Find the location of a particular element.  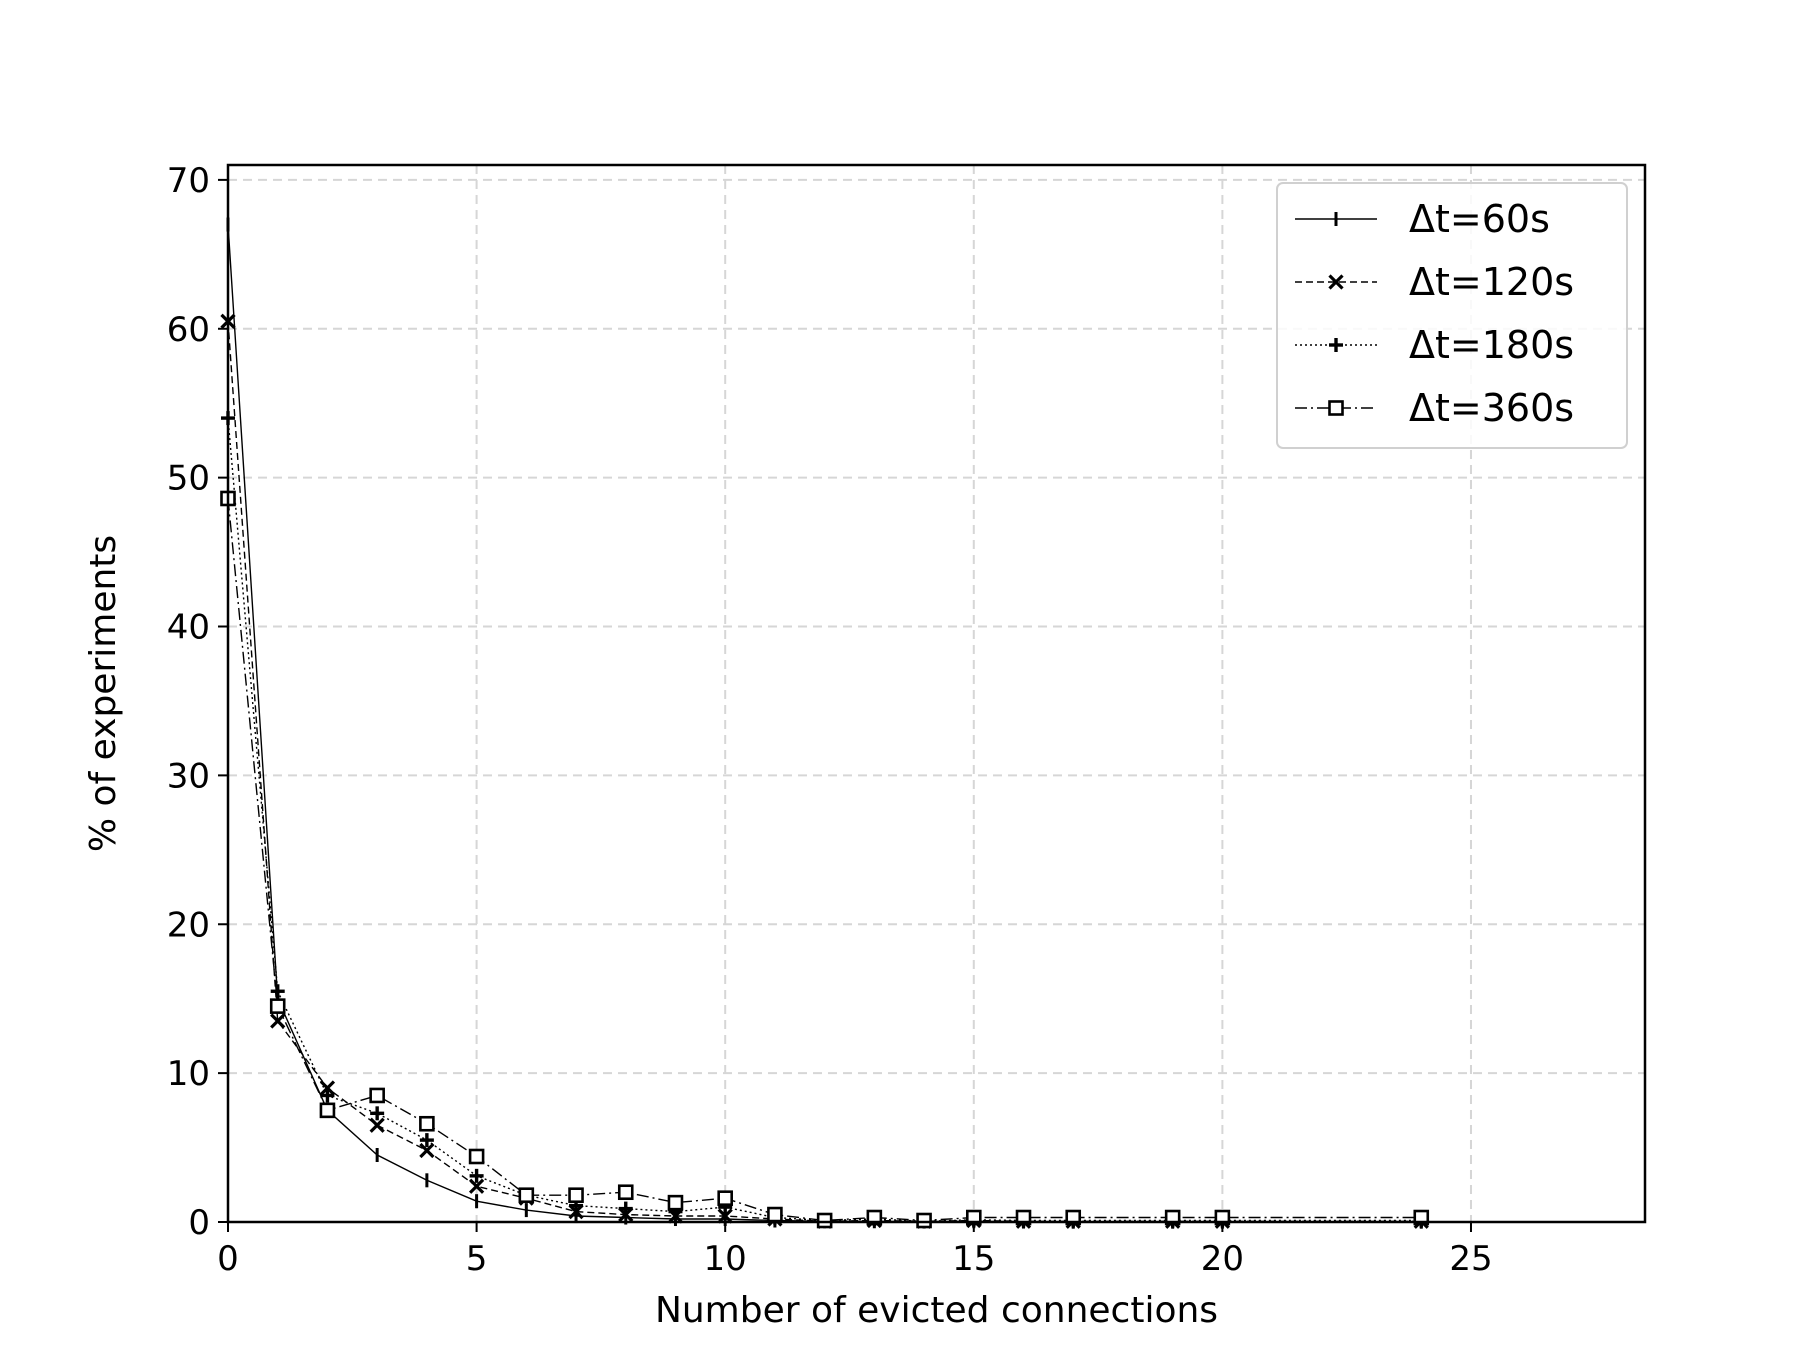

legend-label: Δt=120s is located at coordinates (1491, 282).